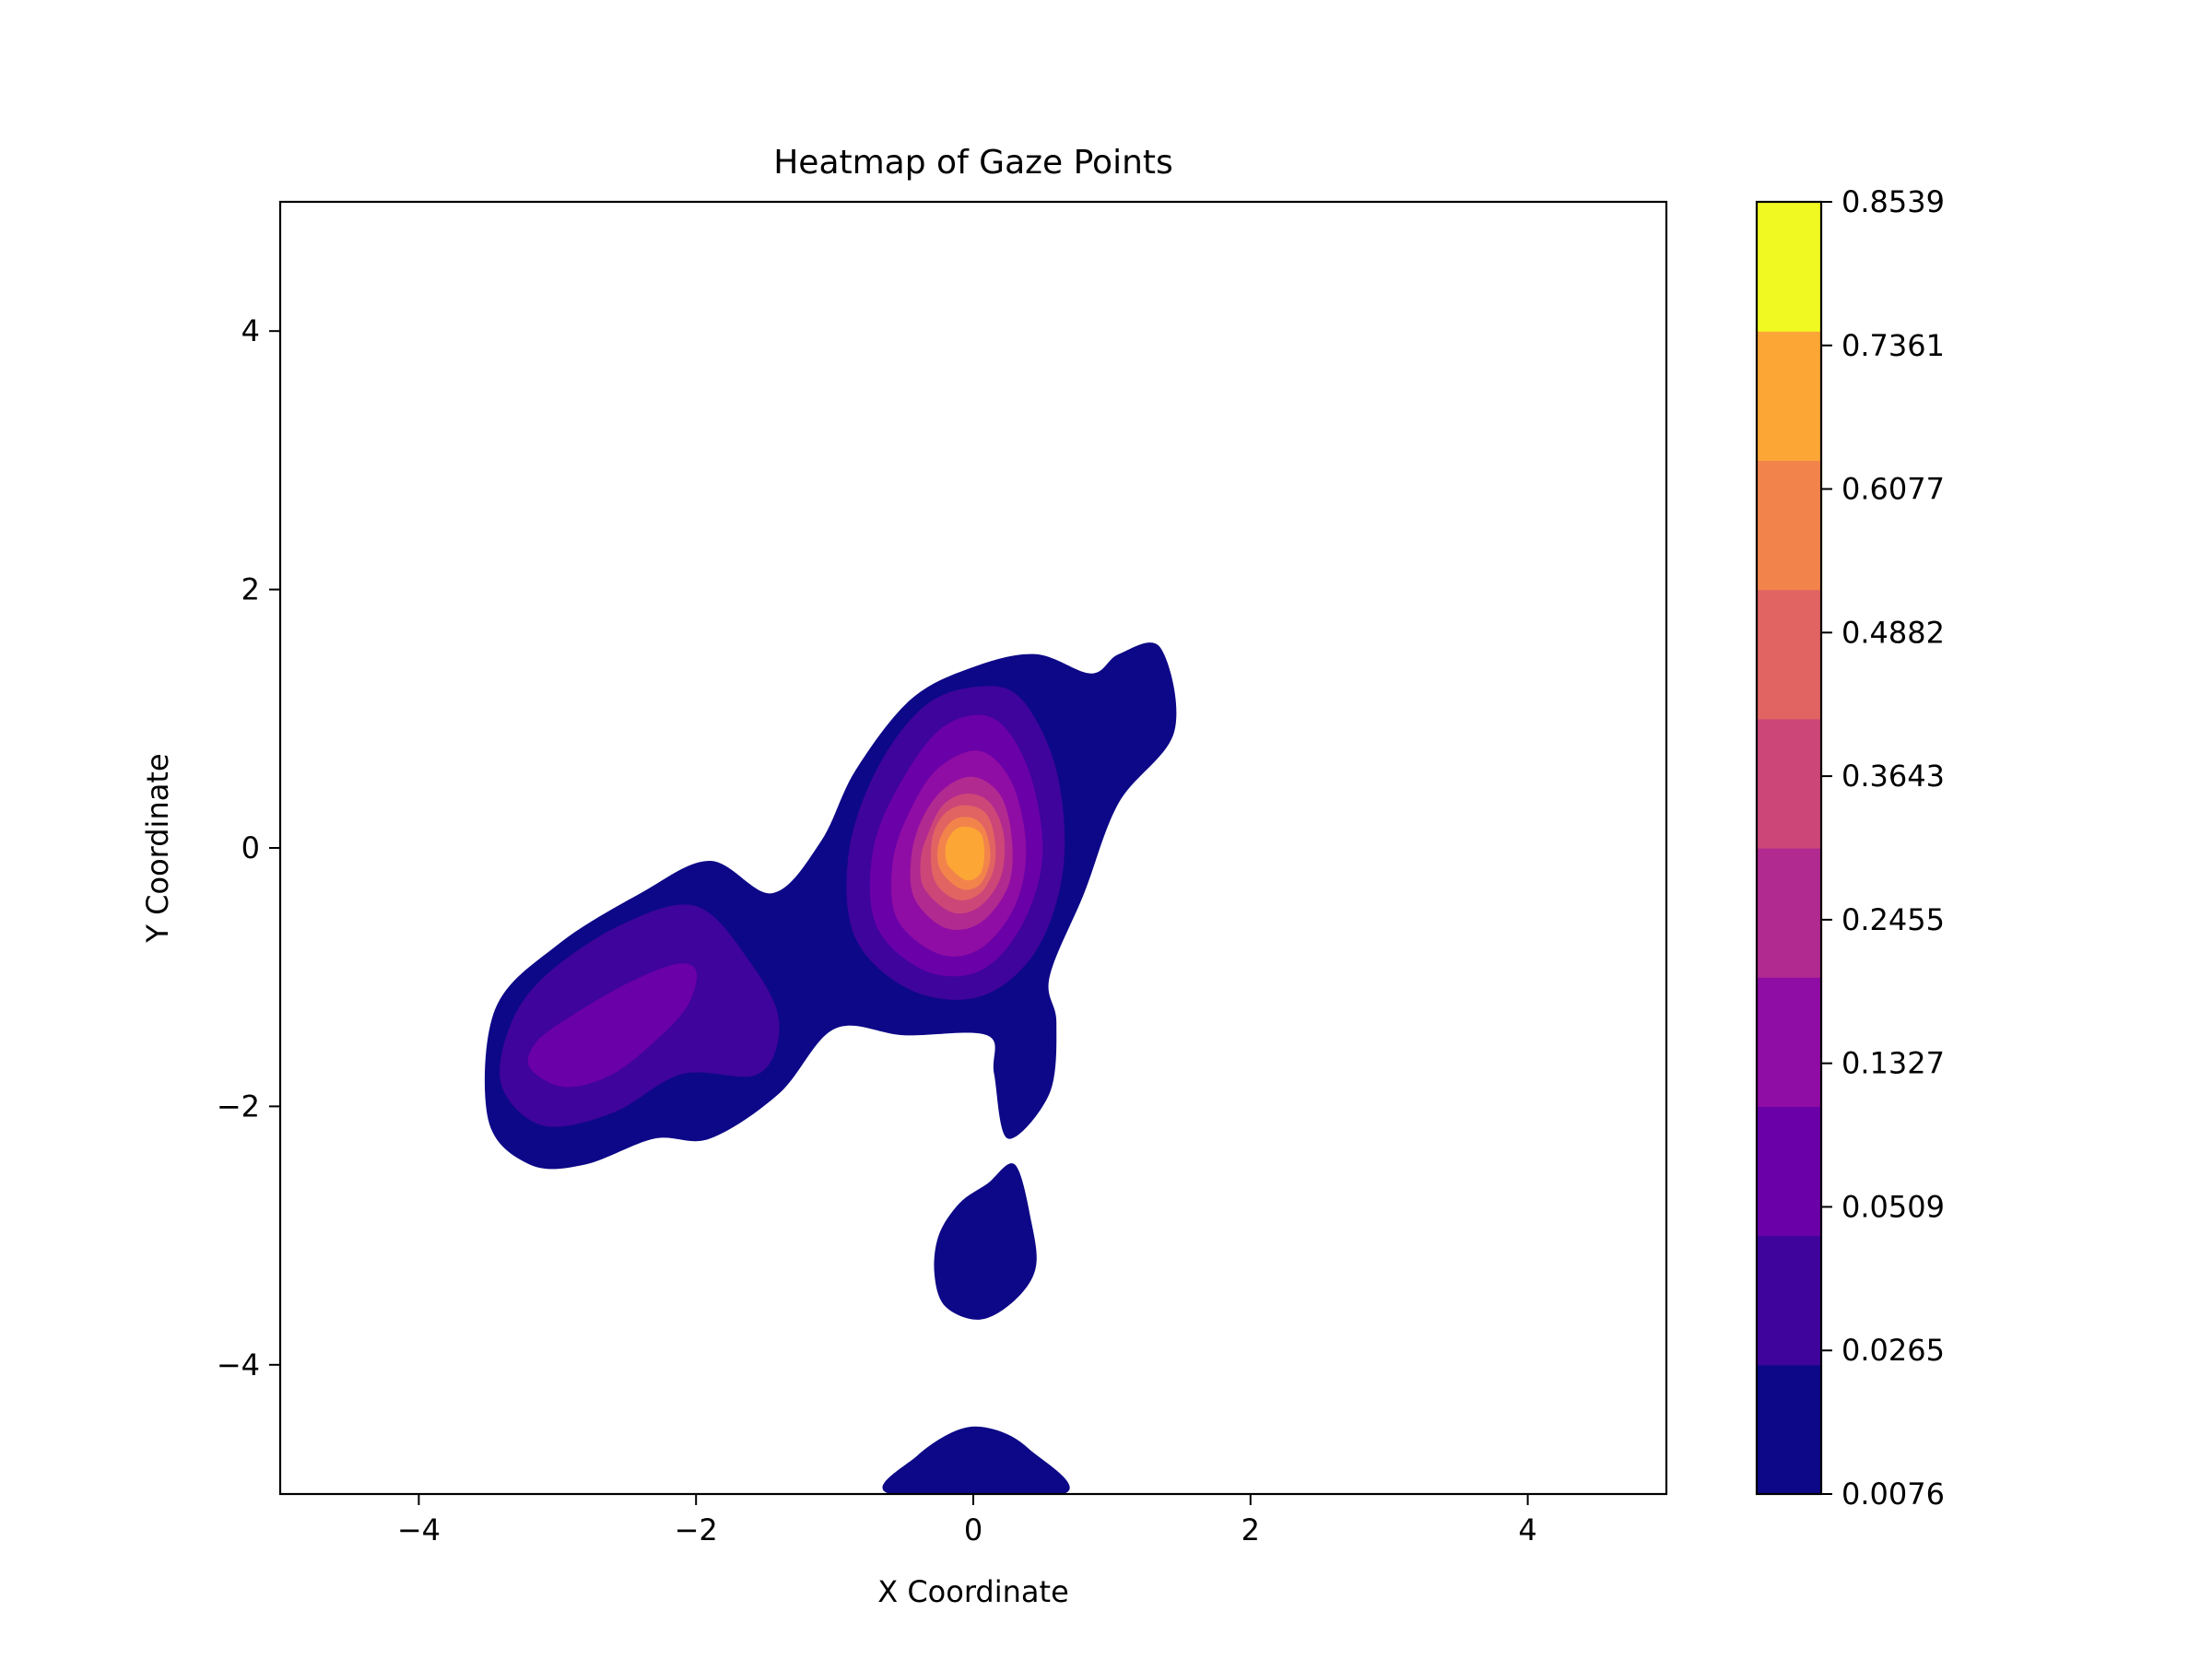  What do you see at coordinates (1893, 1063) in the screenshot?
I see `colorbar-tick-label: 0.1327` at bounding box center [1893, 1063].